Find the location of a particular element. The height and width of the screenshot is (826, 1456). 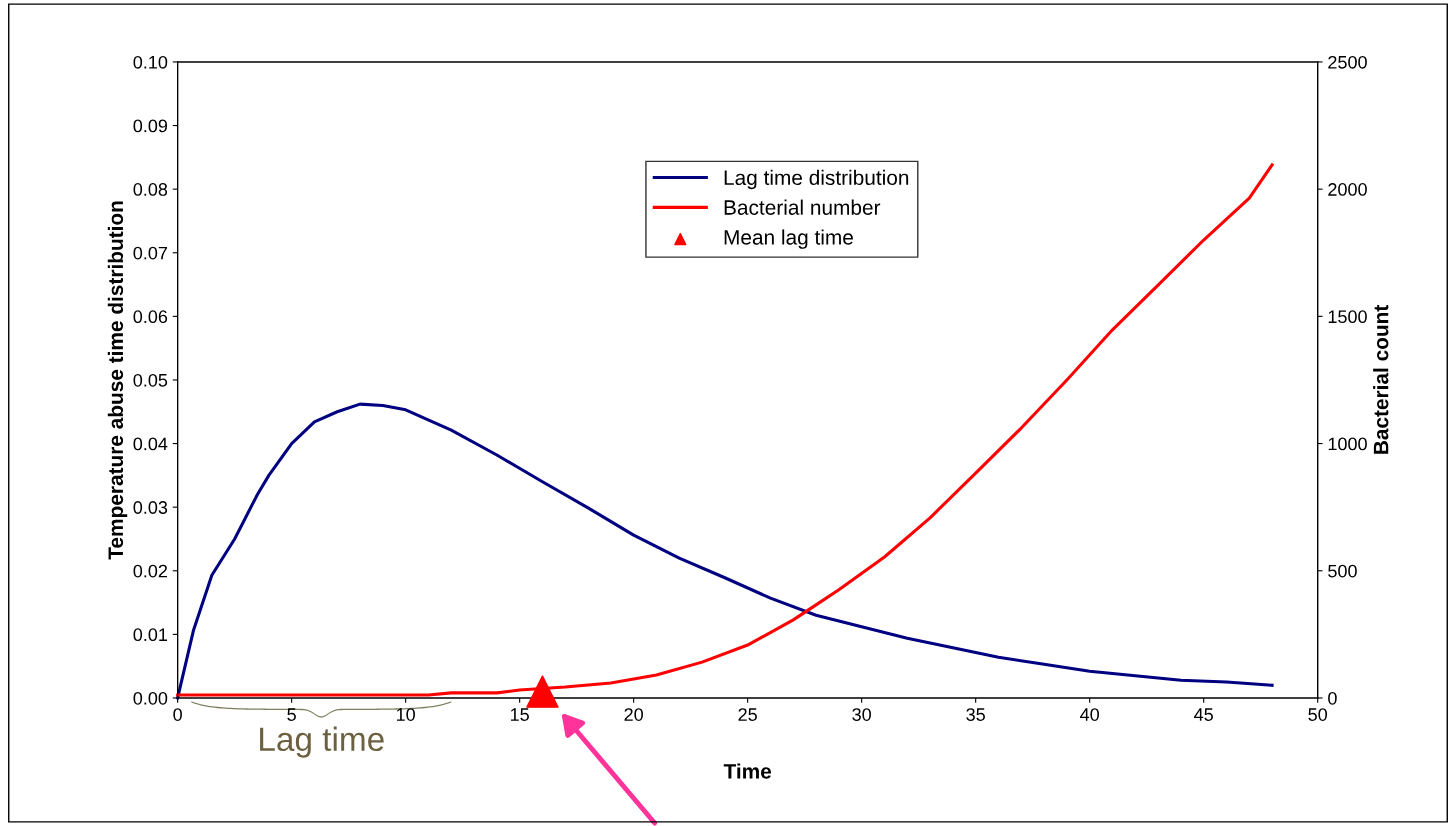

y-tick-label: 0.04 is located at coordinates (150, 444).